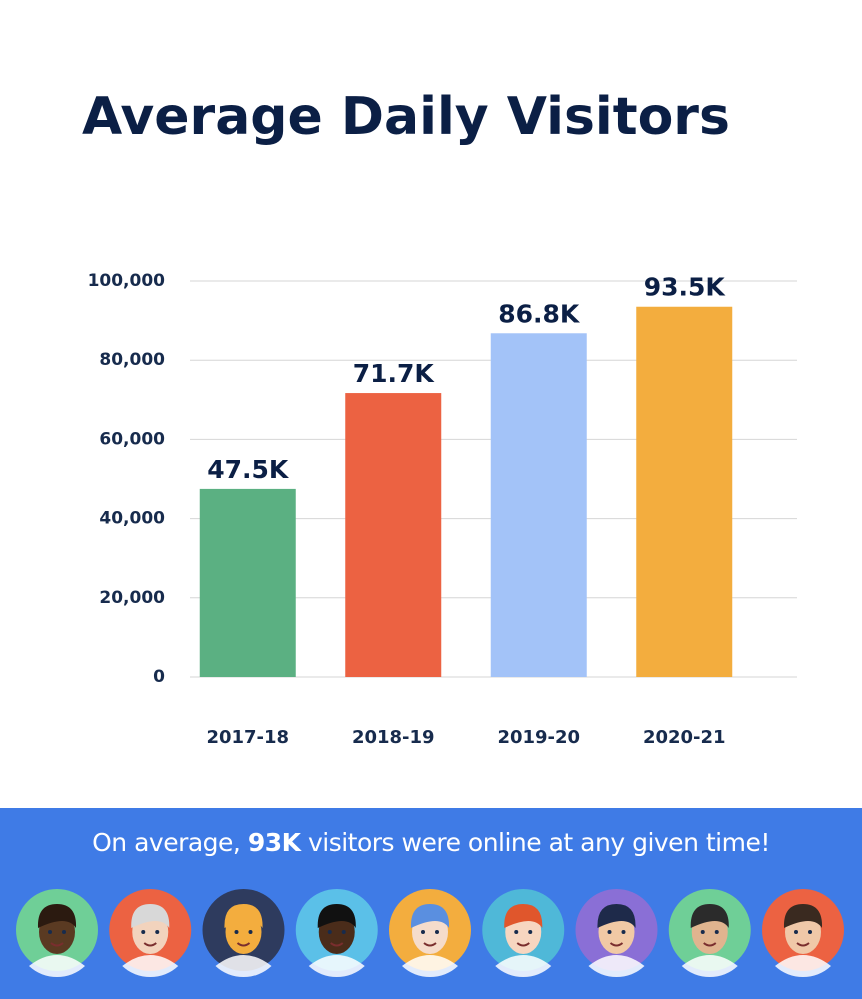 The width and height of the screenshot is (862, 999). I want to click on value-label: 71.7K, so click(394, 373).